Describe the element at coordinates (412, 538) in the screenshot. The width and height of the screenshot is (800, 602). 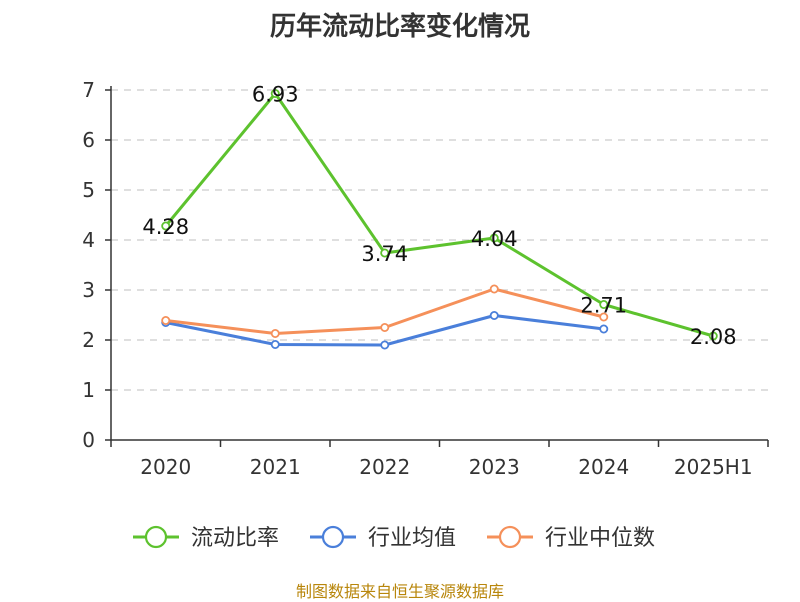
I see `legend-label: 行业均值` at that location.